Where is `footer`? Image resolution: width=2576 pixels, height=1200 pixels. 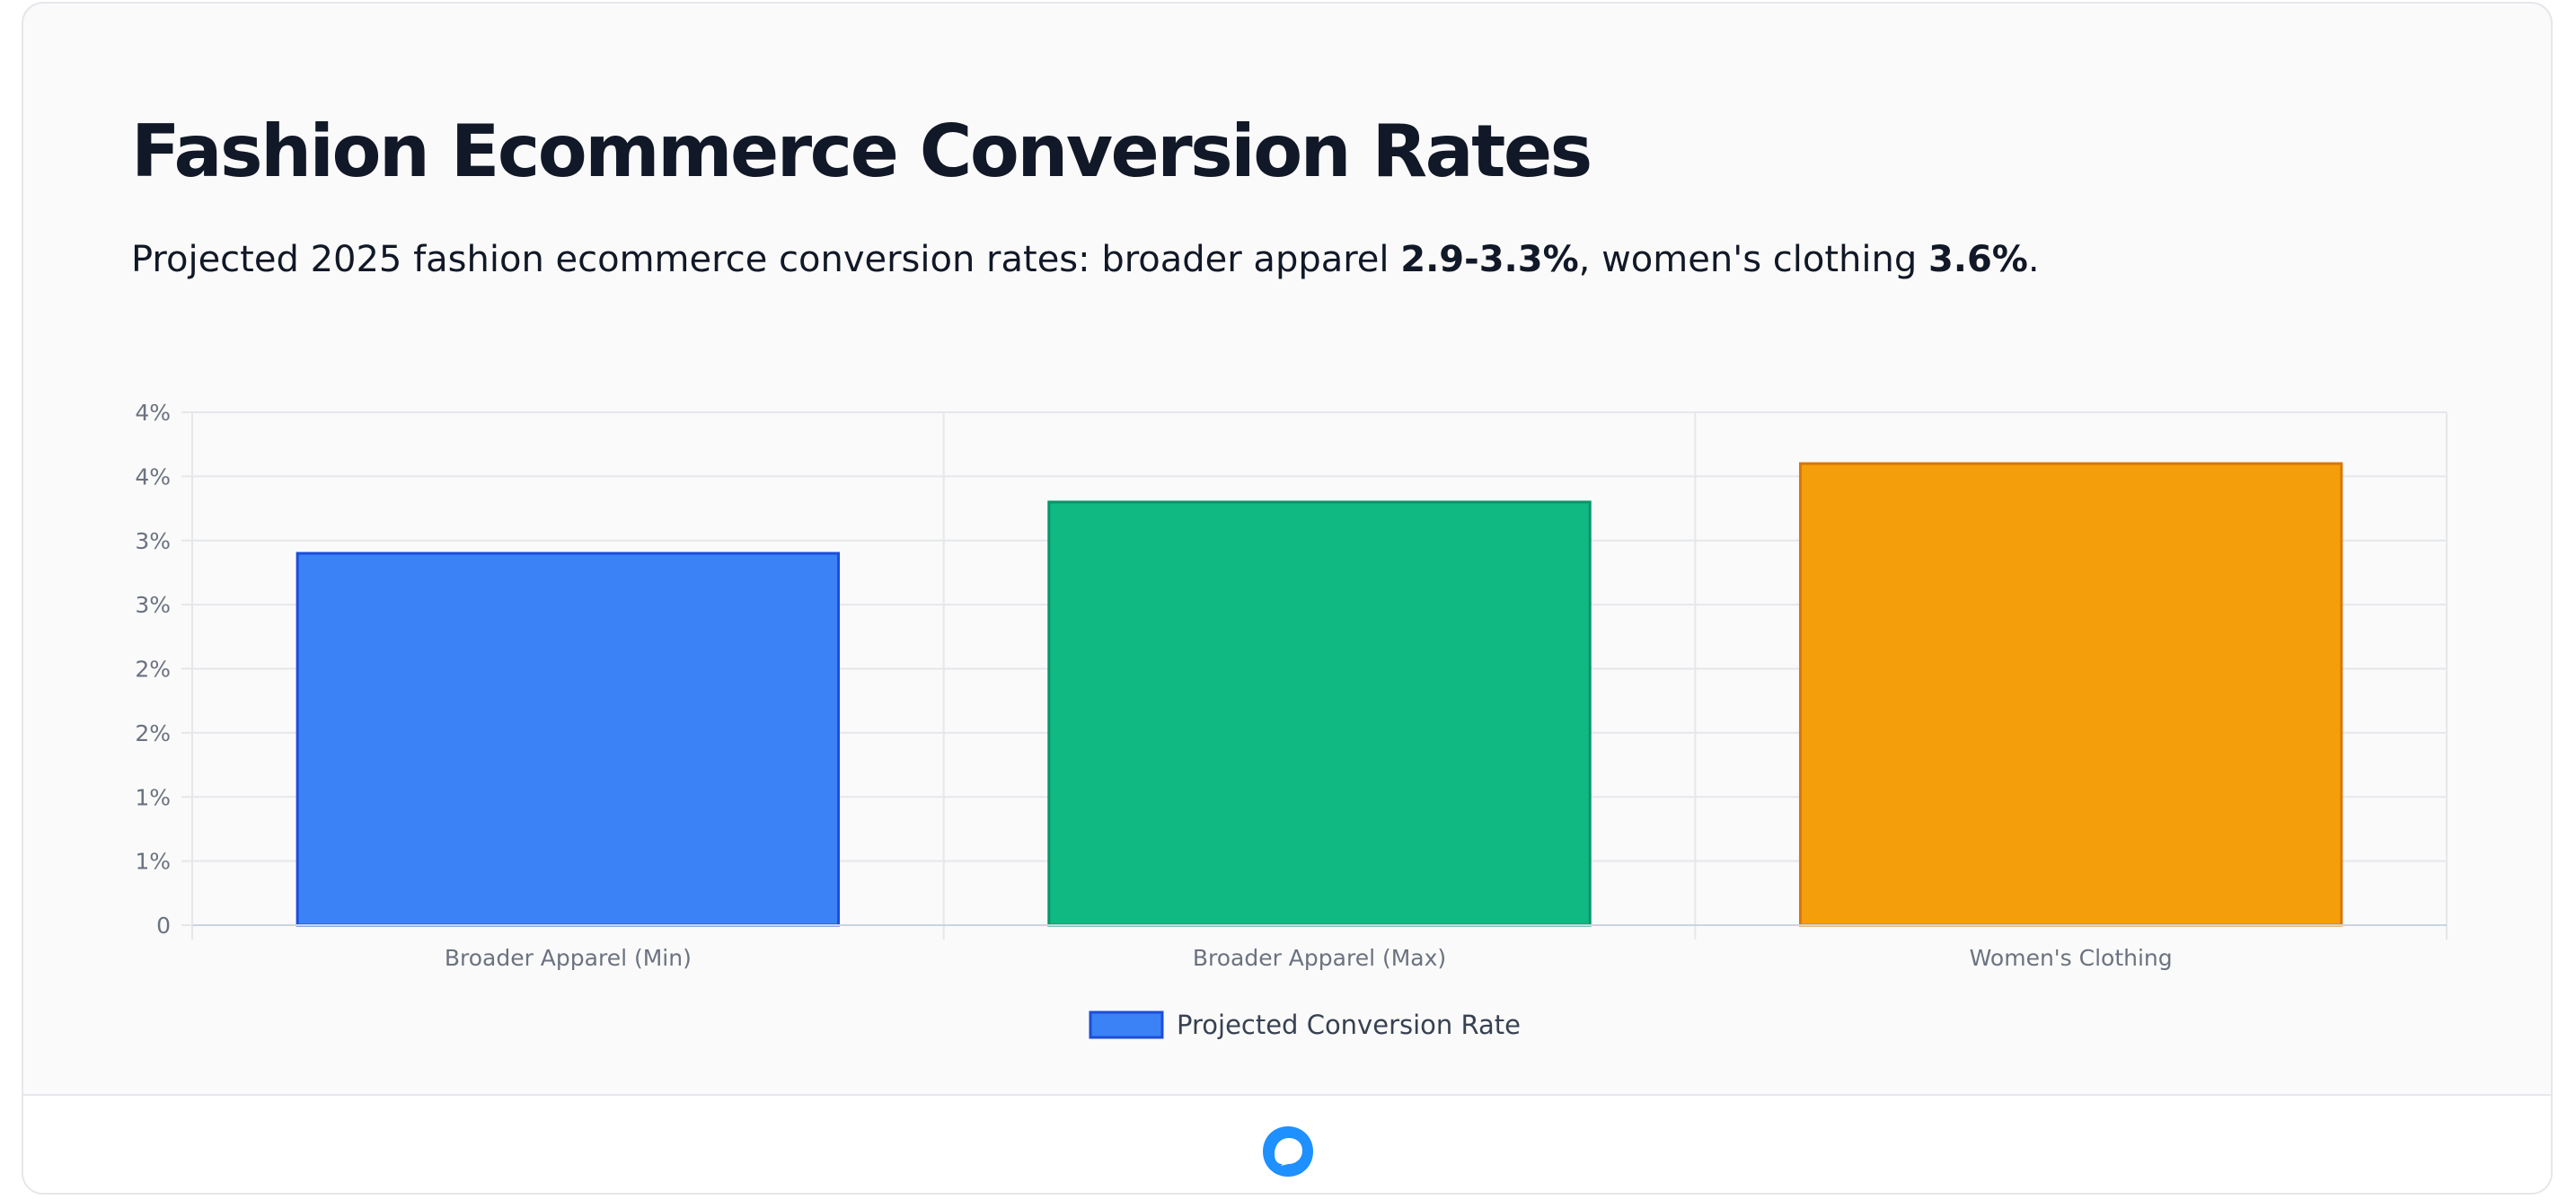
footer is located at coordinates (1287, 1143).